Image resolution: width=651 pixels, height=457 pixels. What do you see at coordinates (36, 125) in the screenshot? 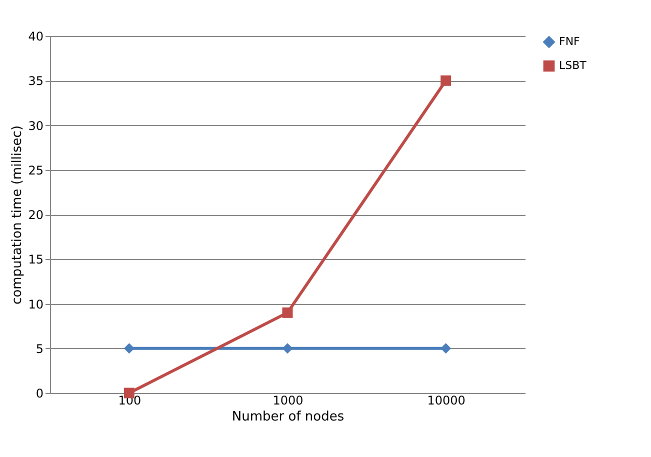
I see `y-tick-label: 30` at bounding box center [36, 125].